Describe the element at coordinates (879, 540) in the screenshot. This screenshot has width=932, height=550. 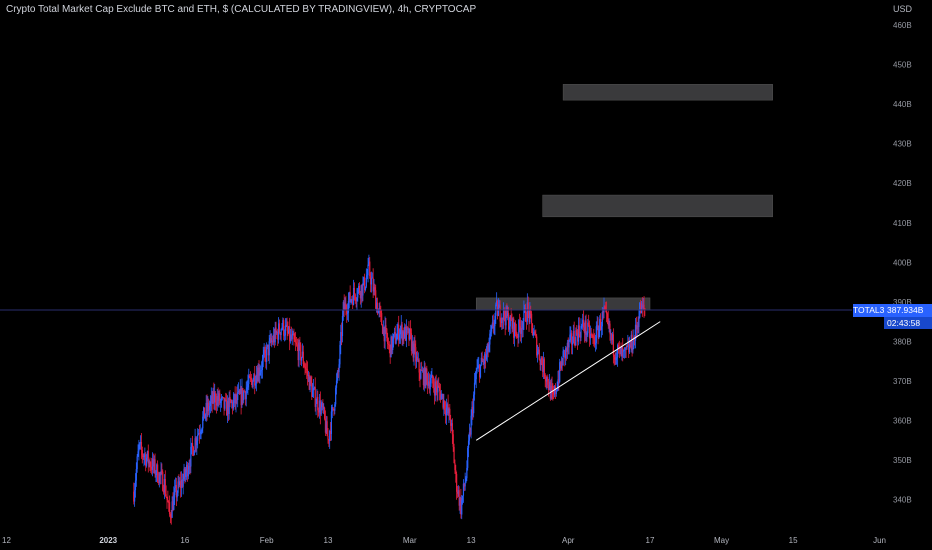
I see `time-tick-label: Jun` at that location.